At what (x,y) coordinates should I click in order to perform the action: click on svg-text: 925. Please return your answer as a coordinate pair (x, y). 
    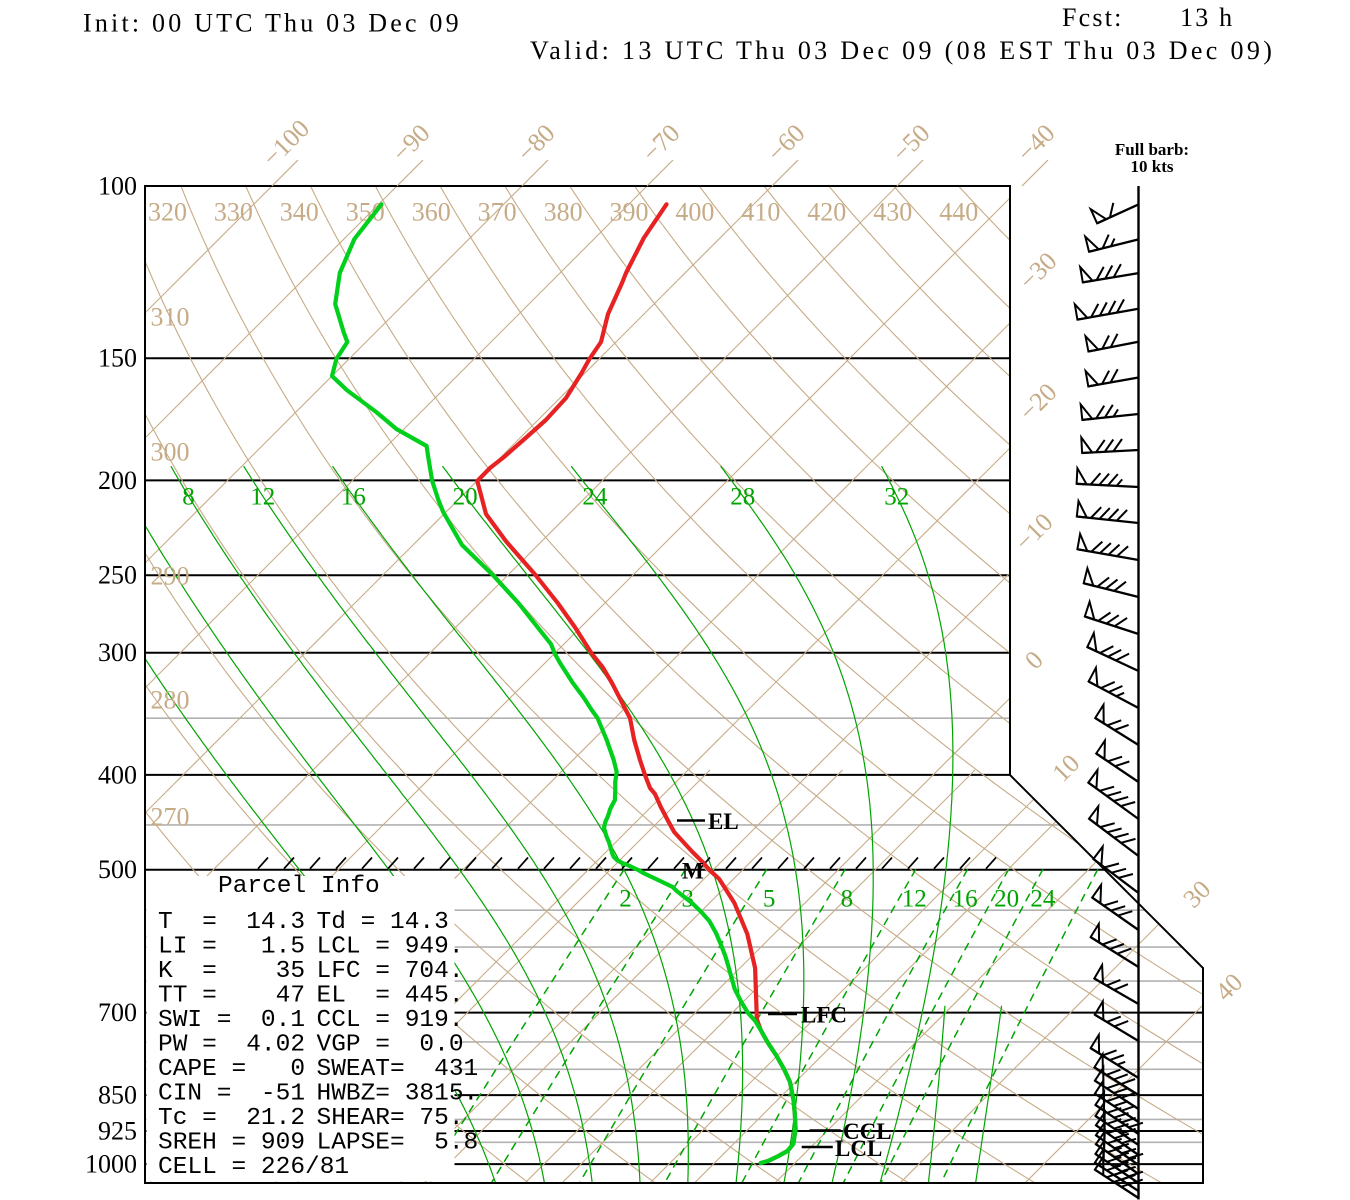
    Looking at the image, I should click on (117, 1131).